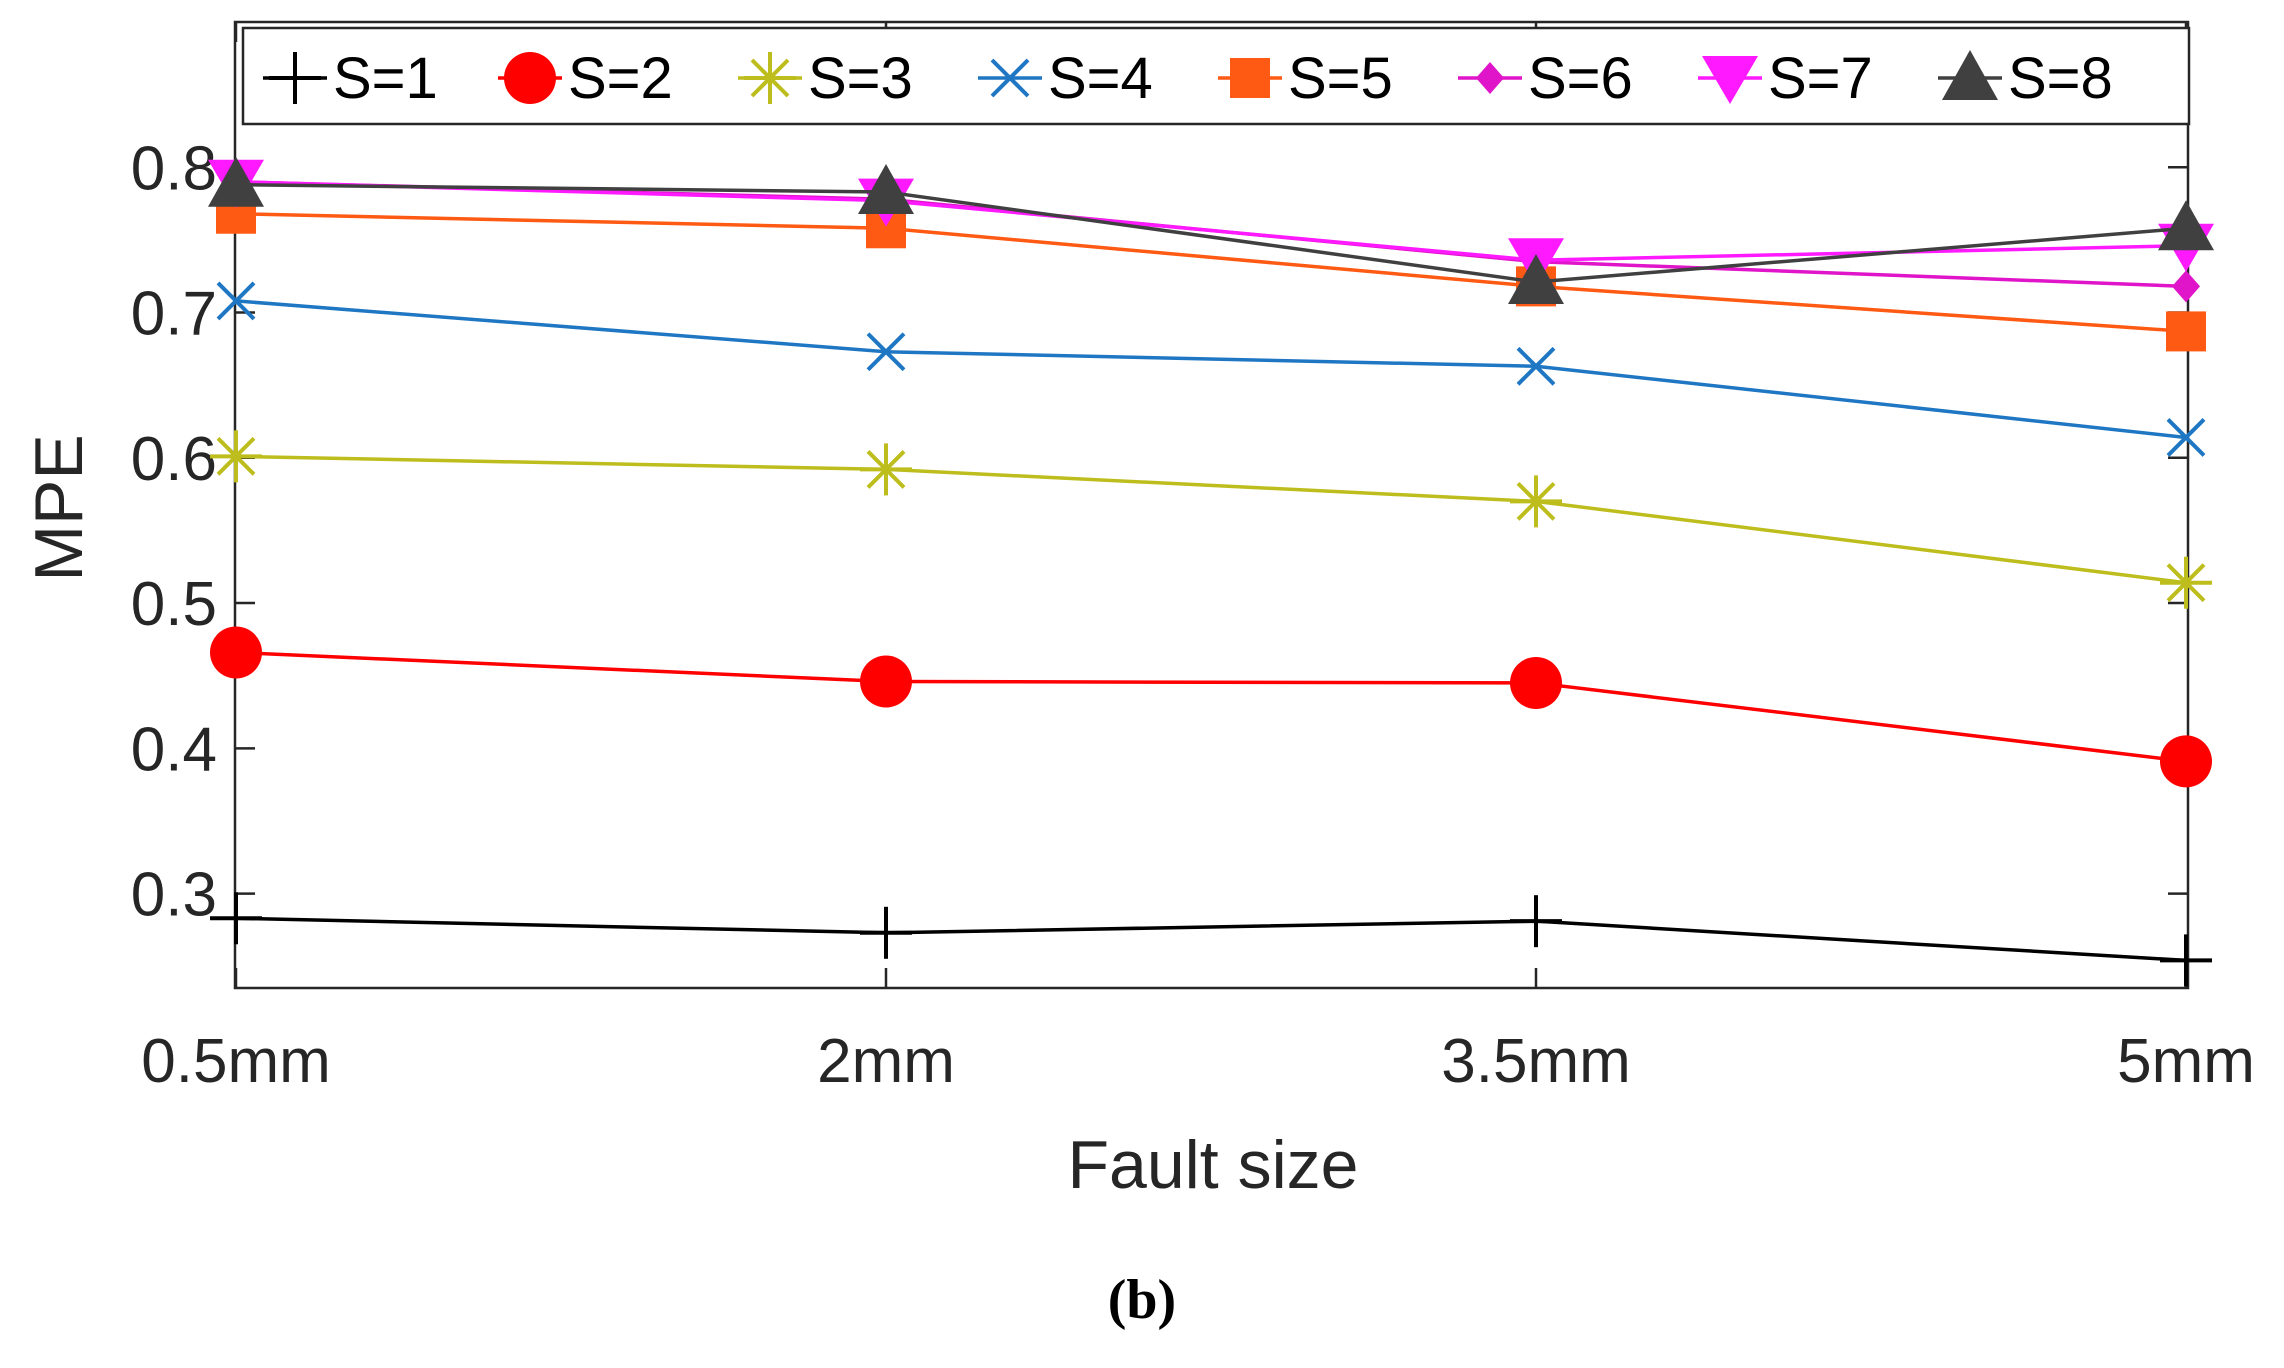 This screenshot has height=1368, width=2284. What do you see at coordinates (1820, 78) in the screenshot?
I see `legend-label: S=7` at bounding box center [1820, 78].